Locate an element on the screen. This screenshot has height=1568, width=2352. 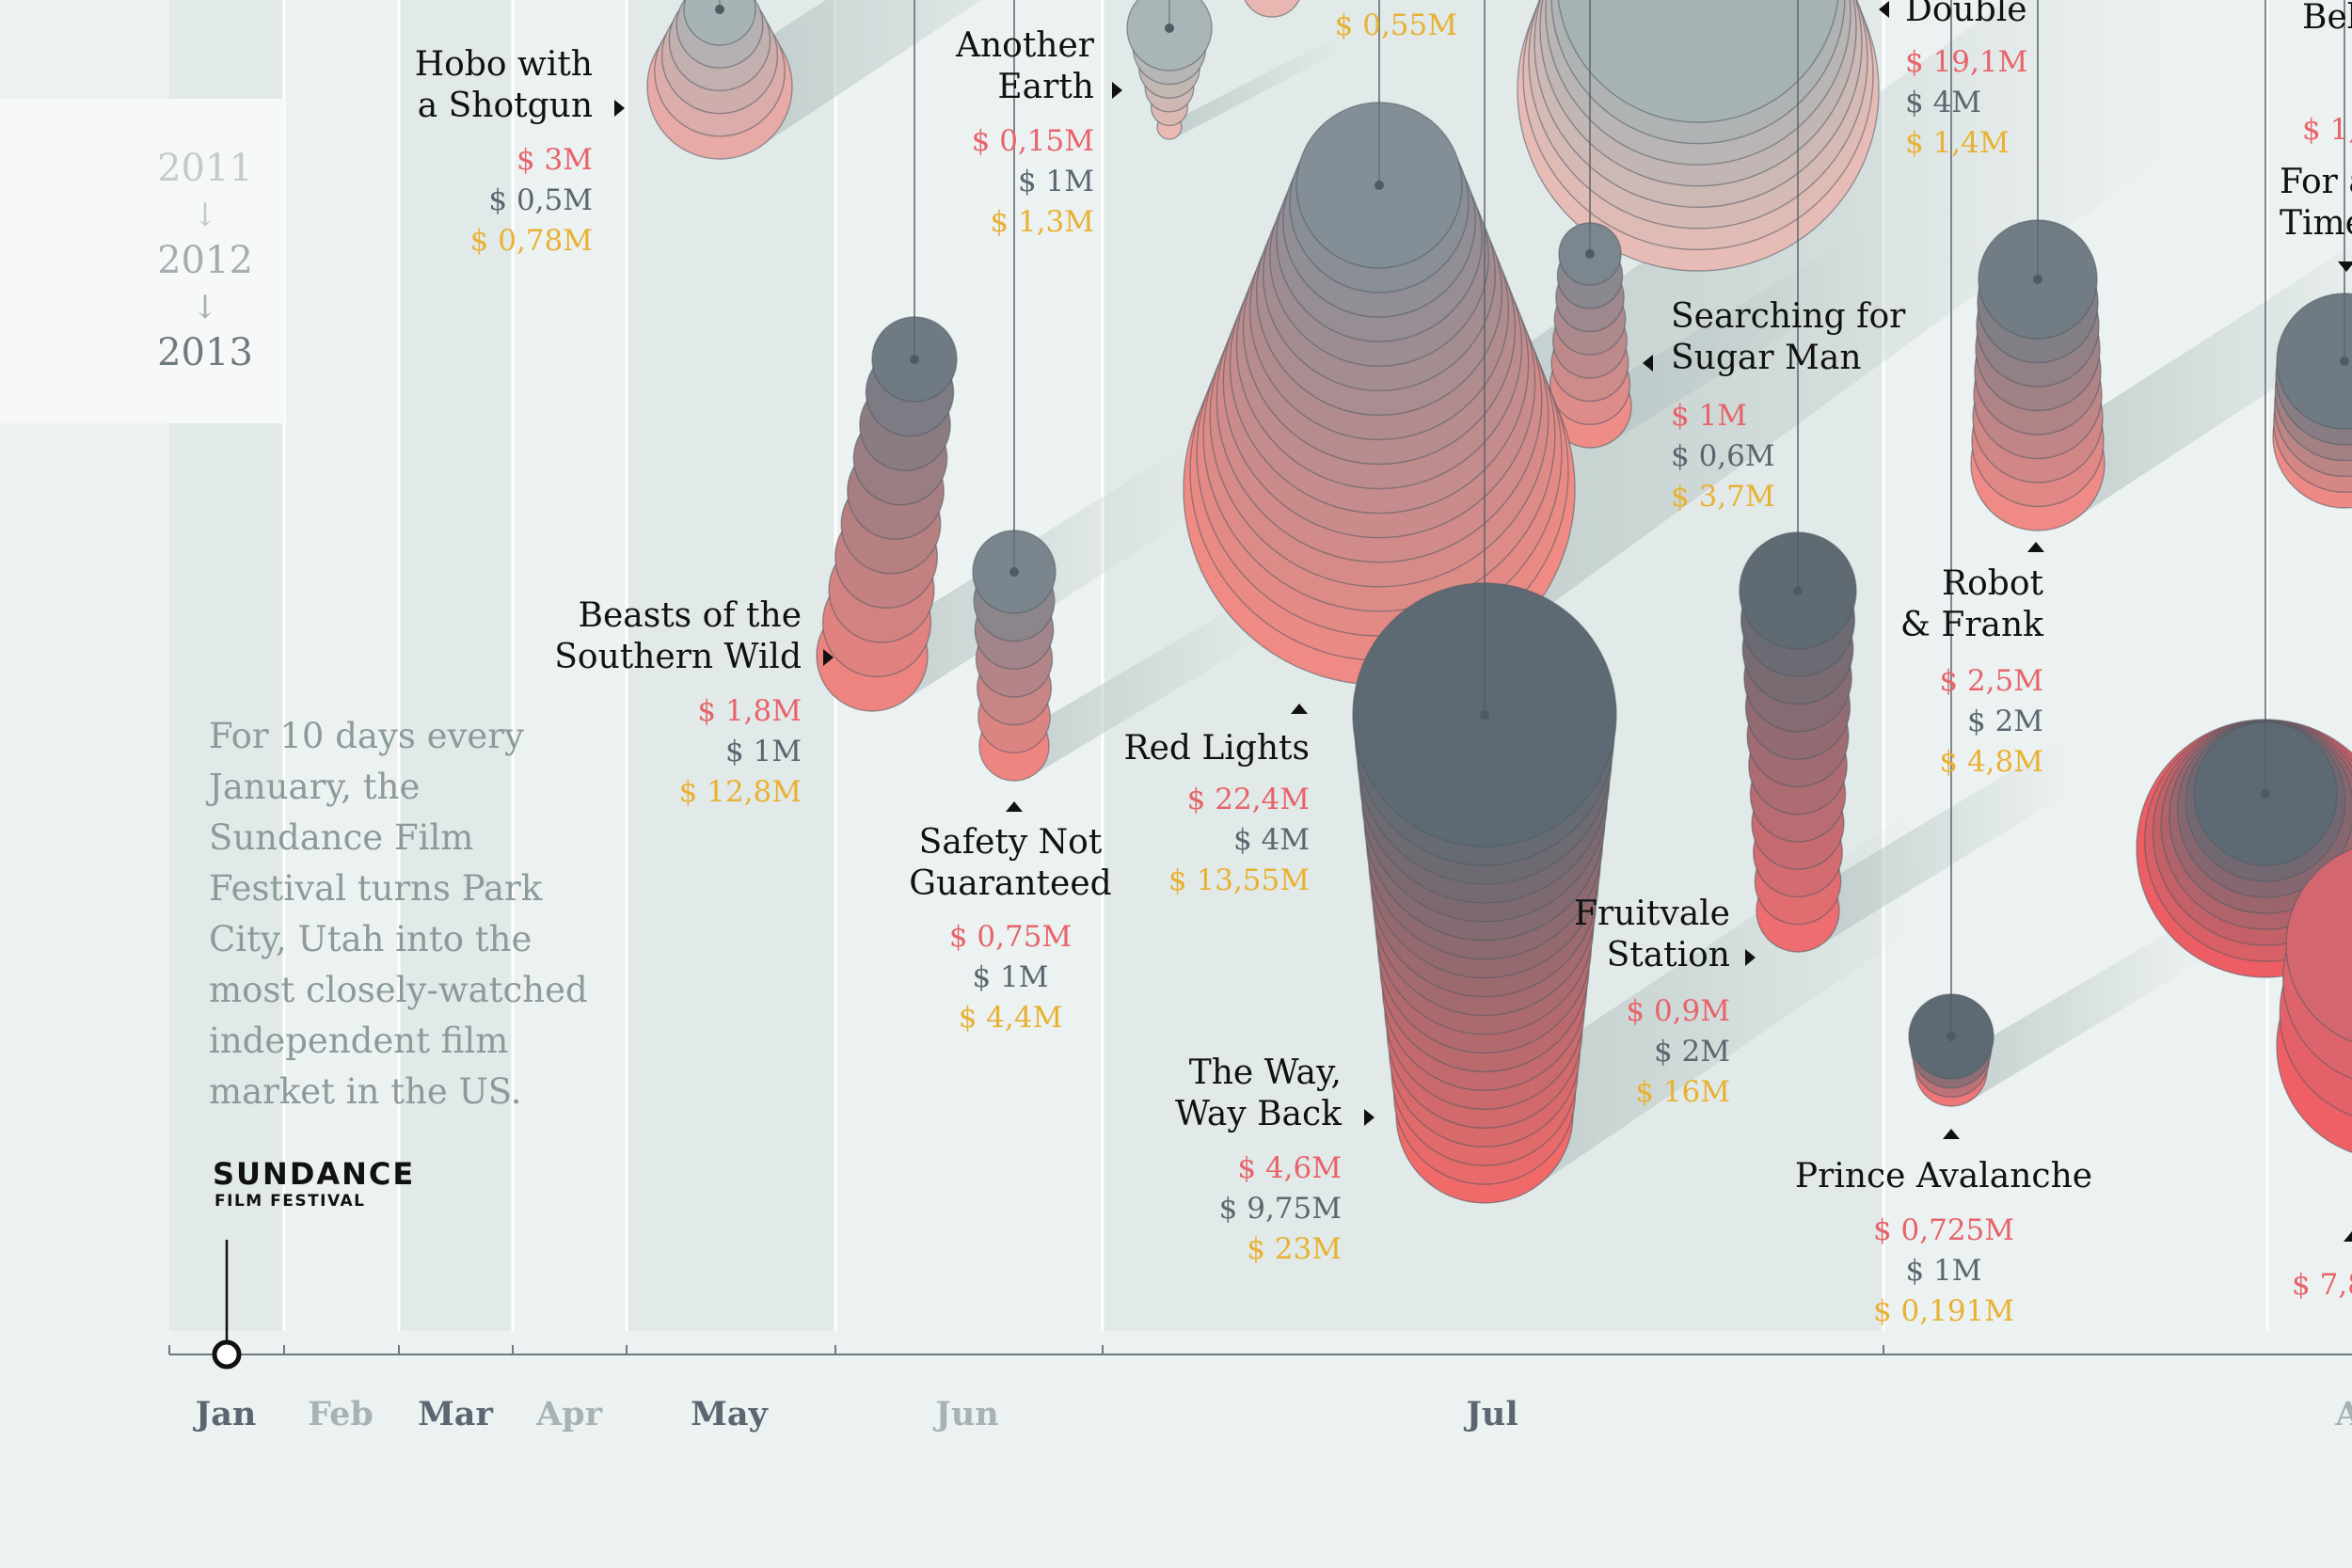
film-label-robot: Robot& Frank $ 2,5M $ 2M $ 4,8M is located at coordinates (1972, 661).